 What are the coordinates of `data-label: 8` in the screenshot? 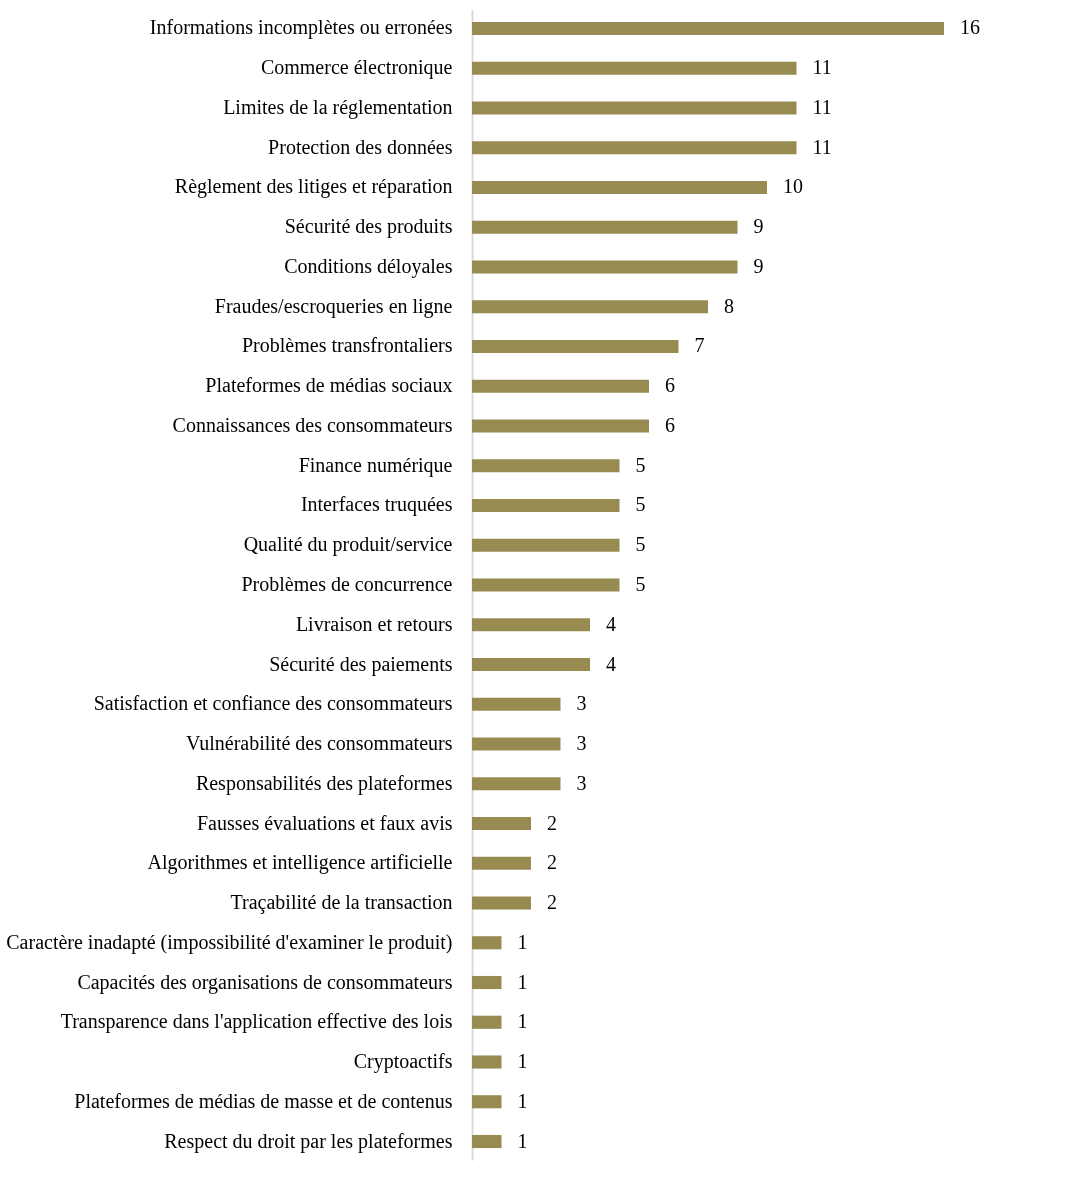 It's located at (729, 305).